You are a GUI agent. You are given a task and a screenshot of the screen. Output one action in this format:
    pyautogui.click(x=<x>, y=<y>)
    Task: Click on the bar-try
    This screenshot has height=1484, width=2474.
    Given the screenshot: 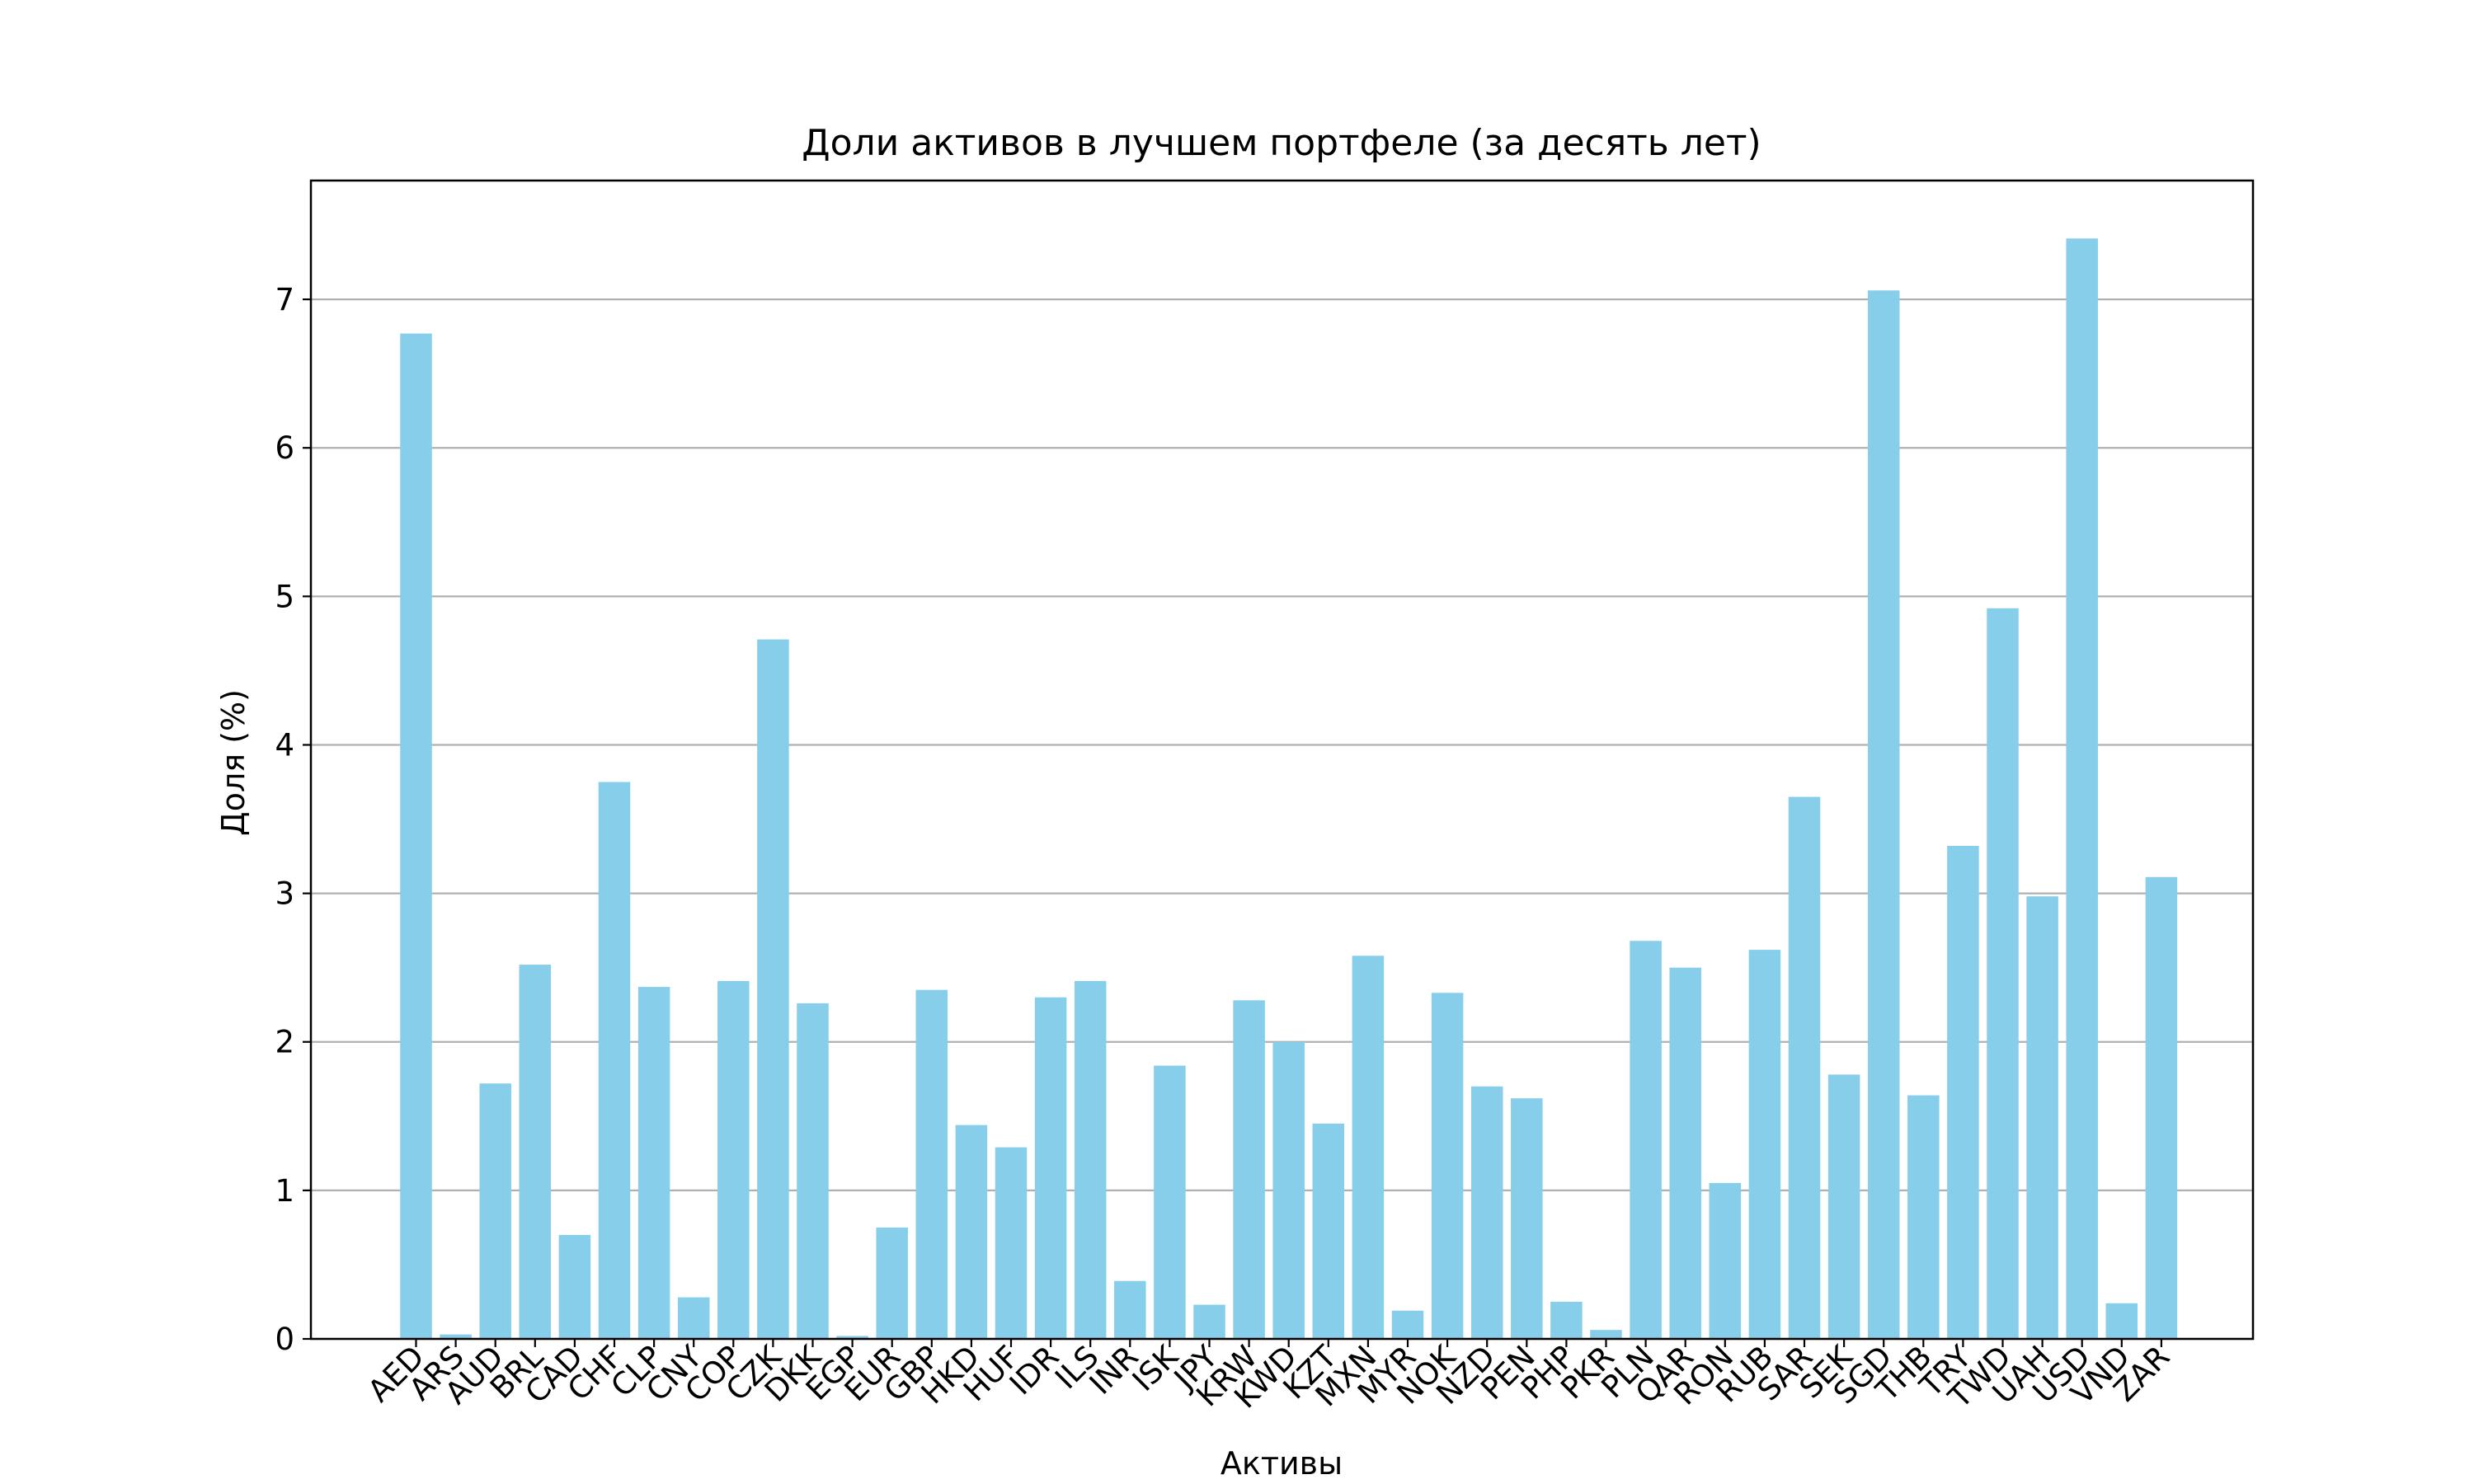 What is the action you would take?
    pyautogui.click(x=1963, y=1092)
    